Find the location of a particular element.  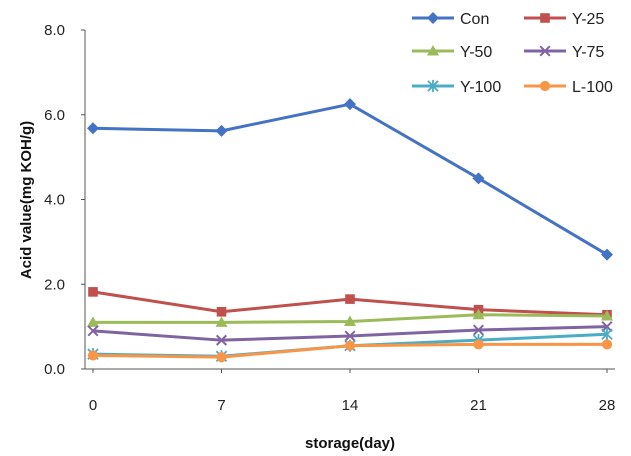

legend: Con Y-25 Y-50 Y-75 Y-100 L-100 is located at coordinates (512, 53).